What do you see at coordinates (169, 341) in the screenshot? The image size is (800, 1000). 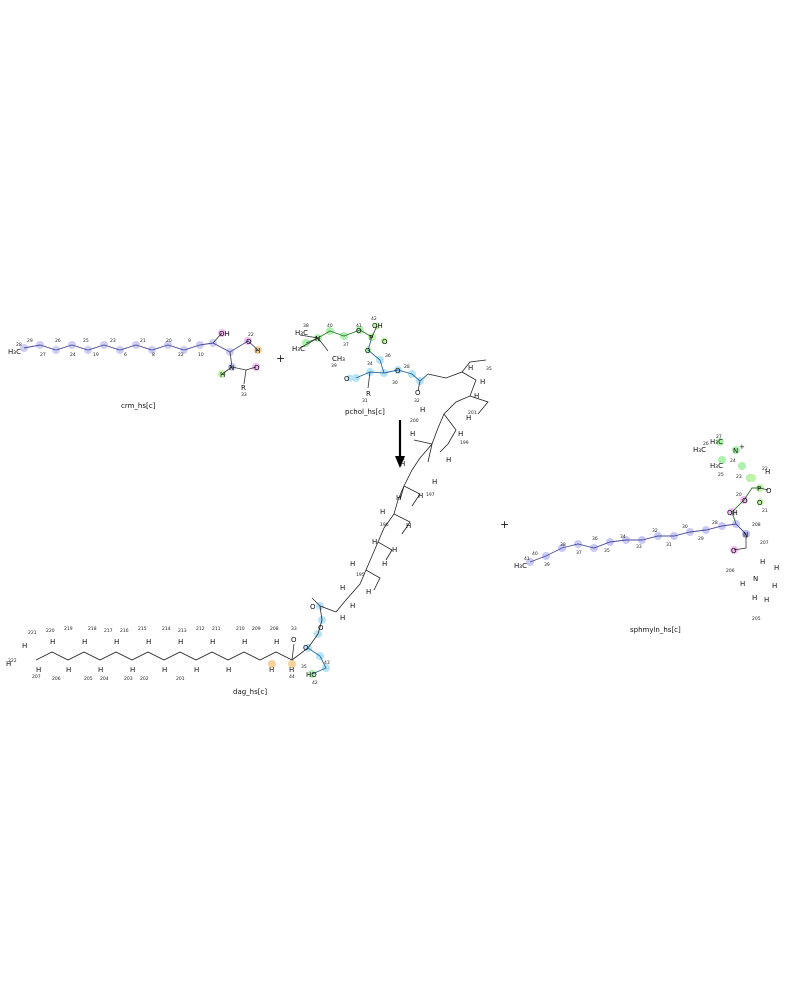 I see `crm-index: 20` at bounding box center [169, 341].